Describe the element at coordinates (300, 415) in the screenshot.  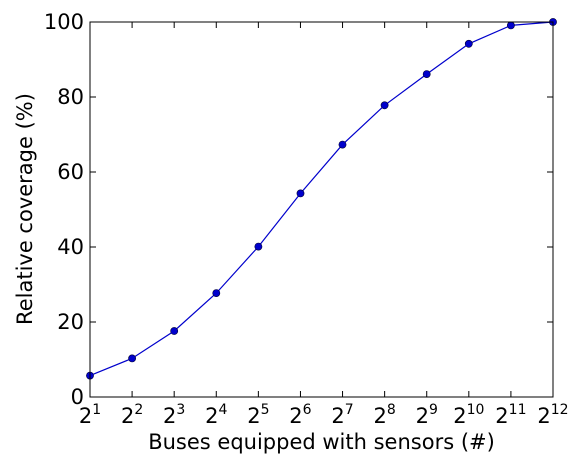
I see `x-tick-label: 26` at that location.